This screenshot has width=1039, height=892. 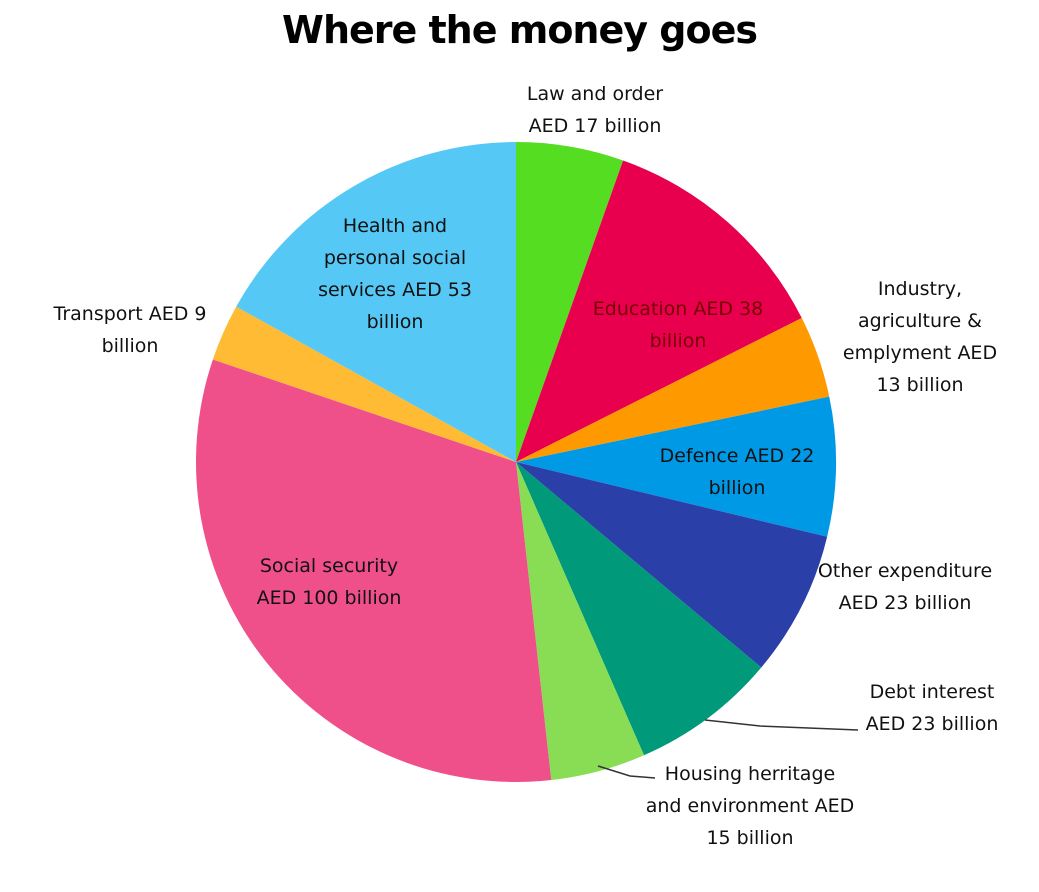 I want to click on value-label: AED 38 billion, so click(x=706, y=325).